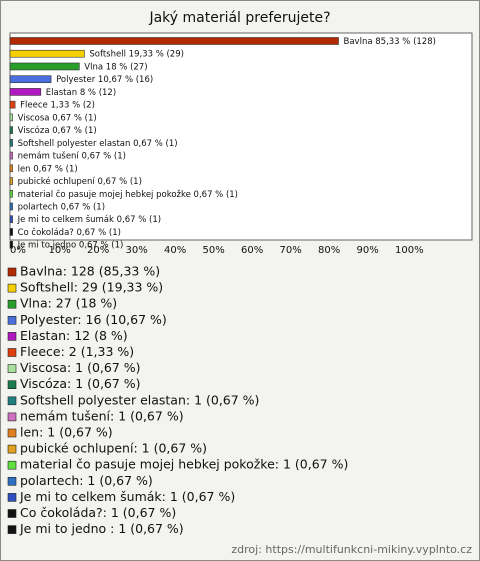  I want to click on x-tick-label: 0%, so click(18, 250).